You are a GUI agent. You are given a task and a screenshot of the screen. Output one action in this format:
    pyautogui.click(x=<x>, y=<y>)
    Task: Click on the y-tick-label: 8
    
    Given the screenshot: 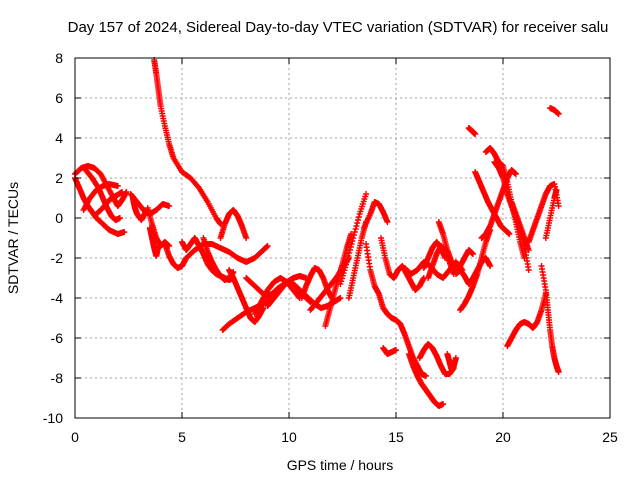 What is the action you would take?
    pyautogui.click(x=59, y=58)
    